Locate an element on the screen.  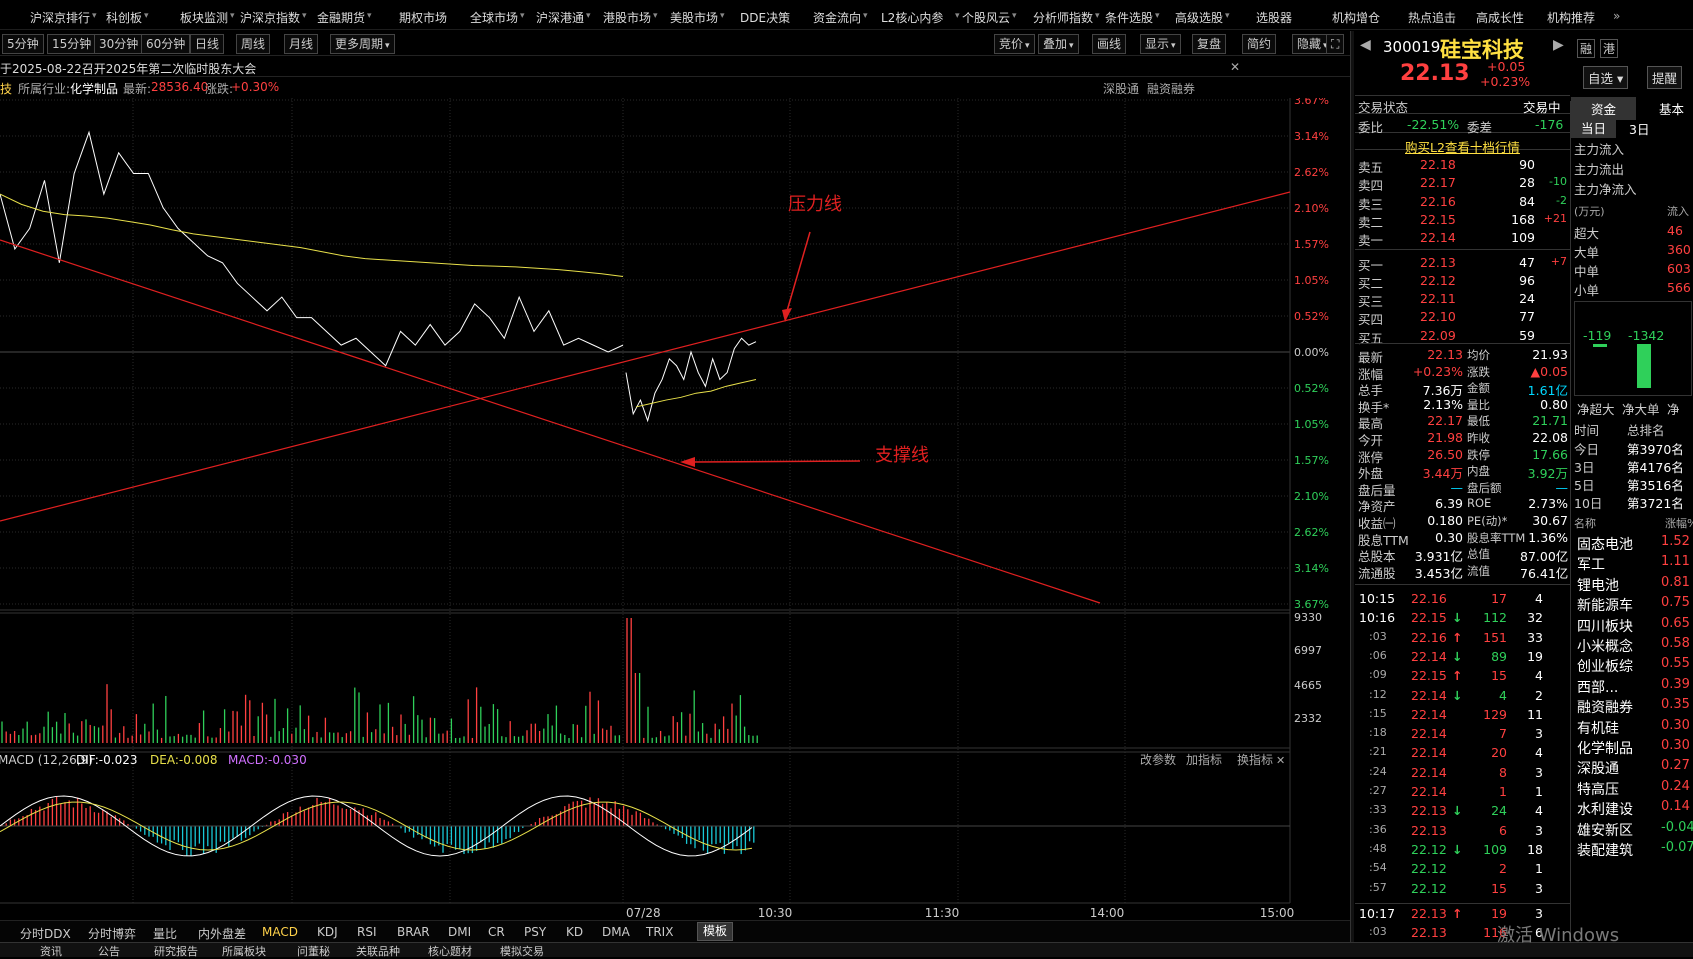
menu-item-14: 分析师指数 is located at coordinates (1063, 18).